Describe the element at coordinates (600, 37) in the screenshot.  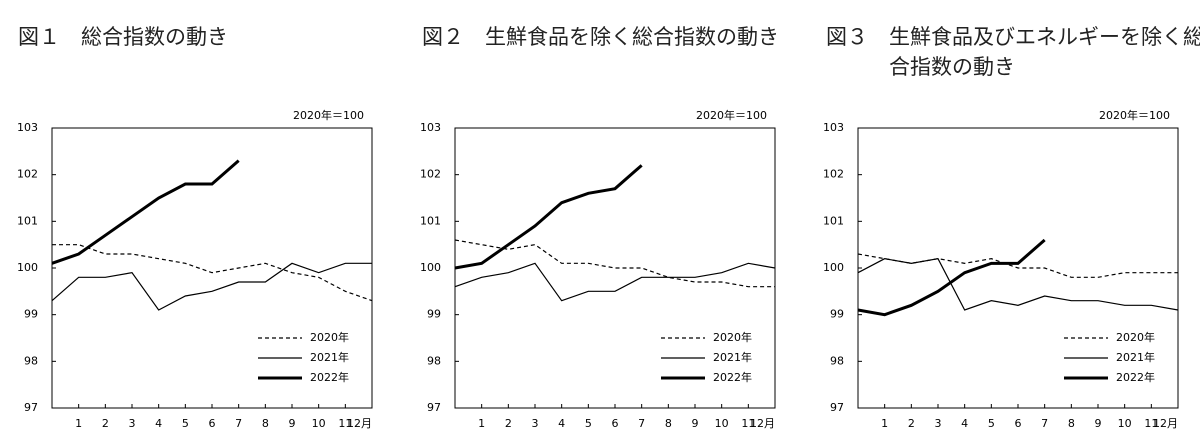
I see `chart-title: 図２ 生鮮食品を除く総合指数の動き` at that location.